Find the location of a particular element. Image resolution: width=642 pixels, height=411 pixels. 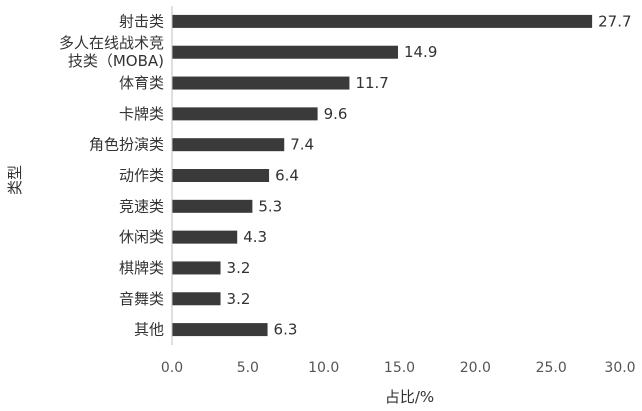

x-tick-label-3: 15.0 is located at coordinates (399, 368).